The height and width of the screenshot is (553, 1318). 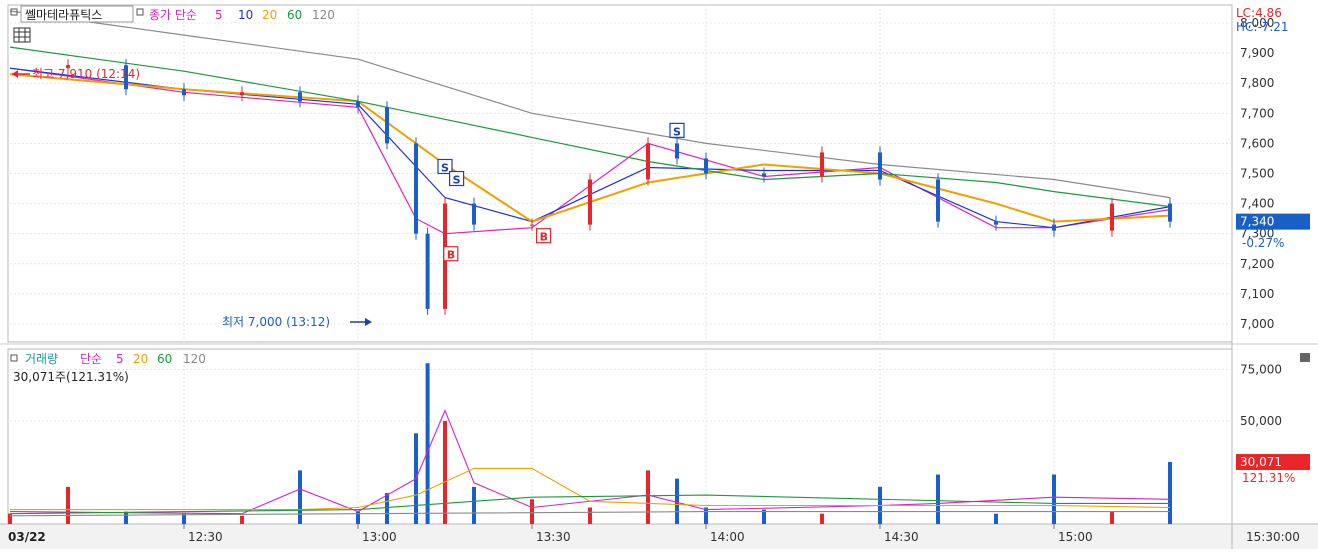 I want to click on stock-name-box, so click(x=77, y=14).